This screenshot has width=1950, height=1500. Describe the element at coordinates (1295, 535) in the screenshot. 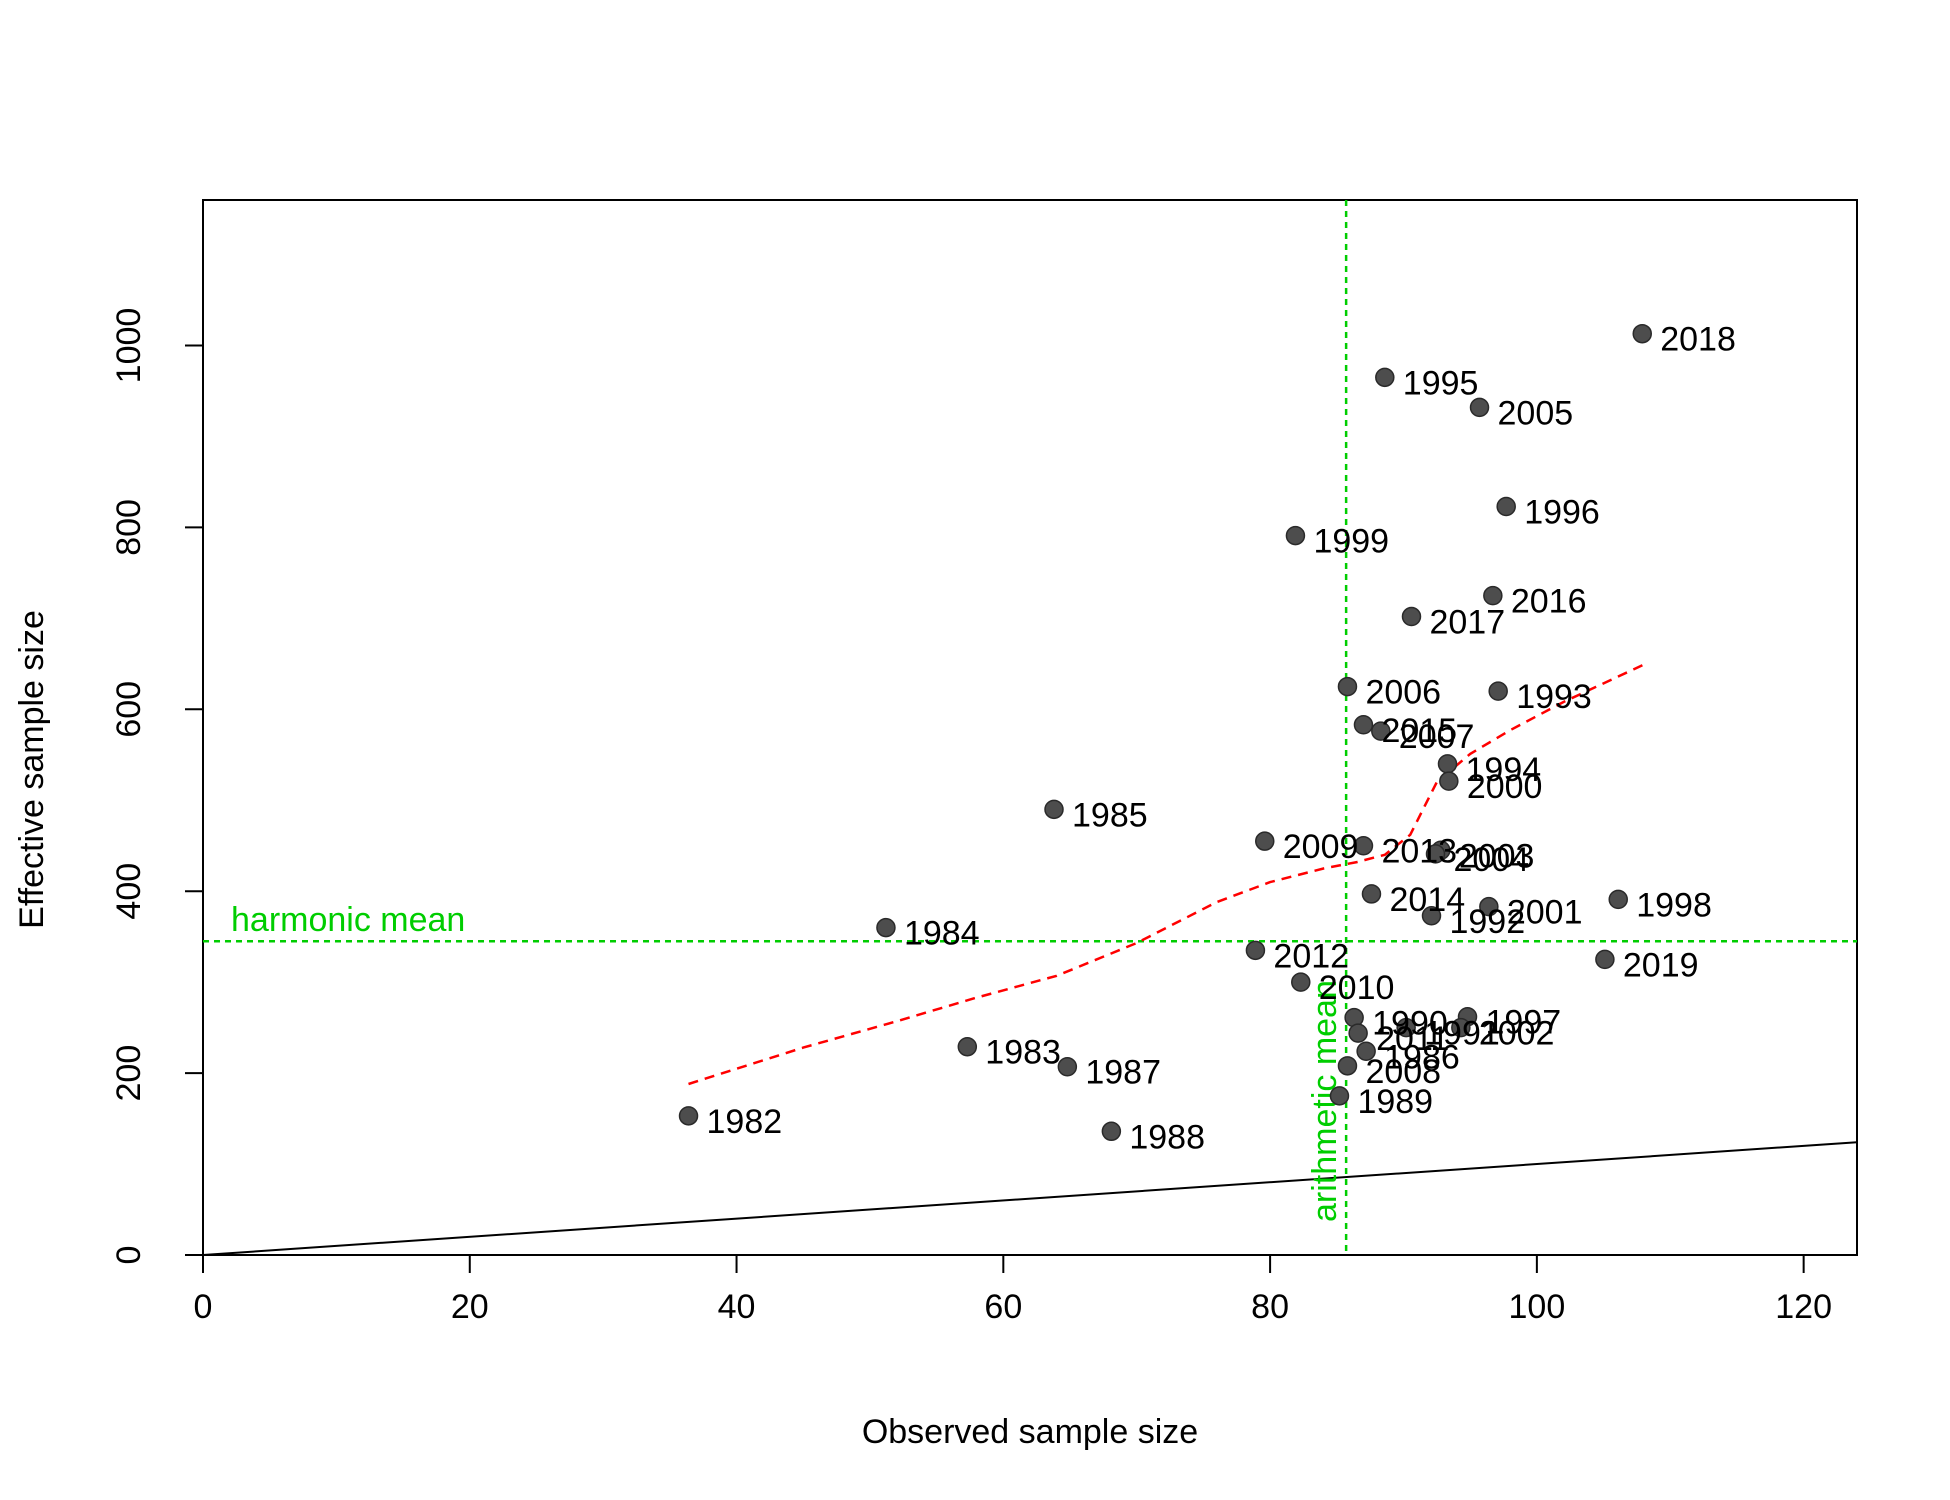

I see `data-point-1999` at that location.